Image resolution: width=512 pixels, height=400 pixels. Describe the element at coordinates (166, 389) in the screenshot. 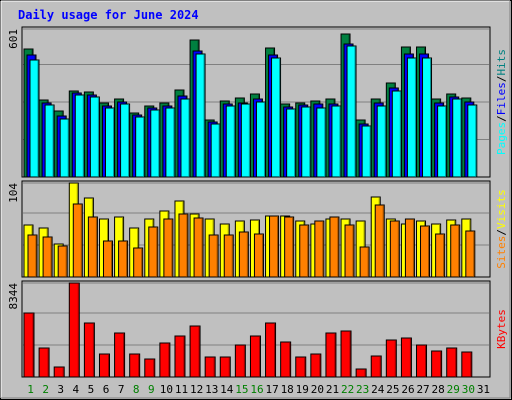

I see `x-tick-label-day-10: 10` at that location.